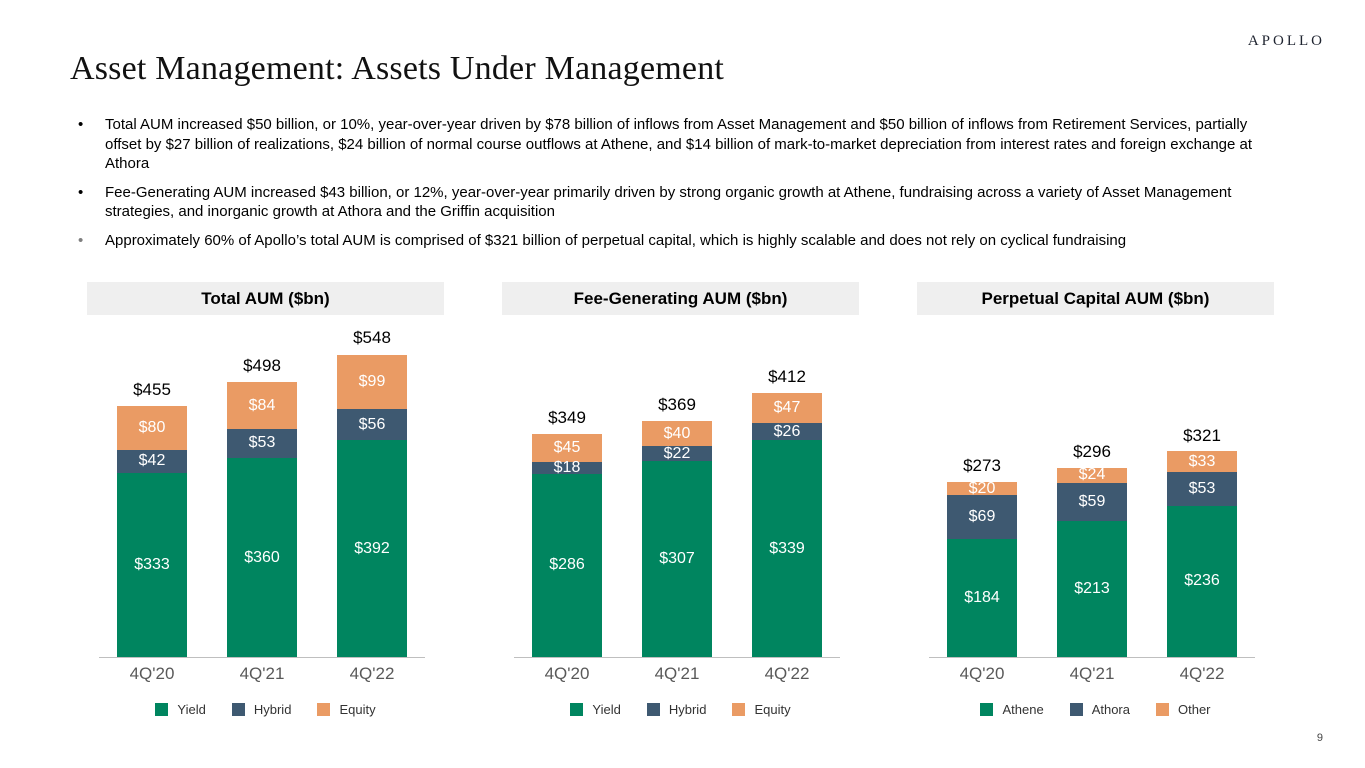  I want to click on segment-value-label: $213, so click(1092, 588).